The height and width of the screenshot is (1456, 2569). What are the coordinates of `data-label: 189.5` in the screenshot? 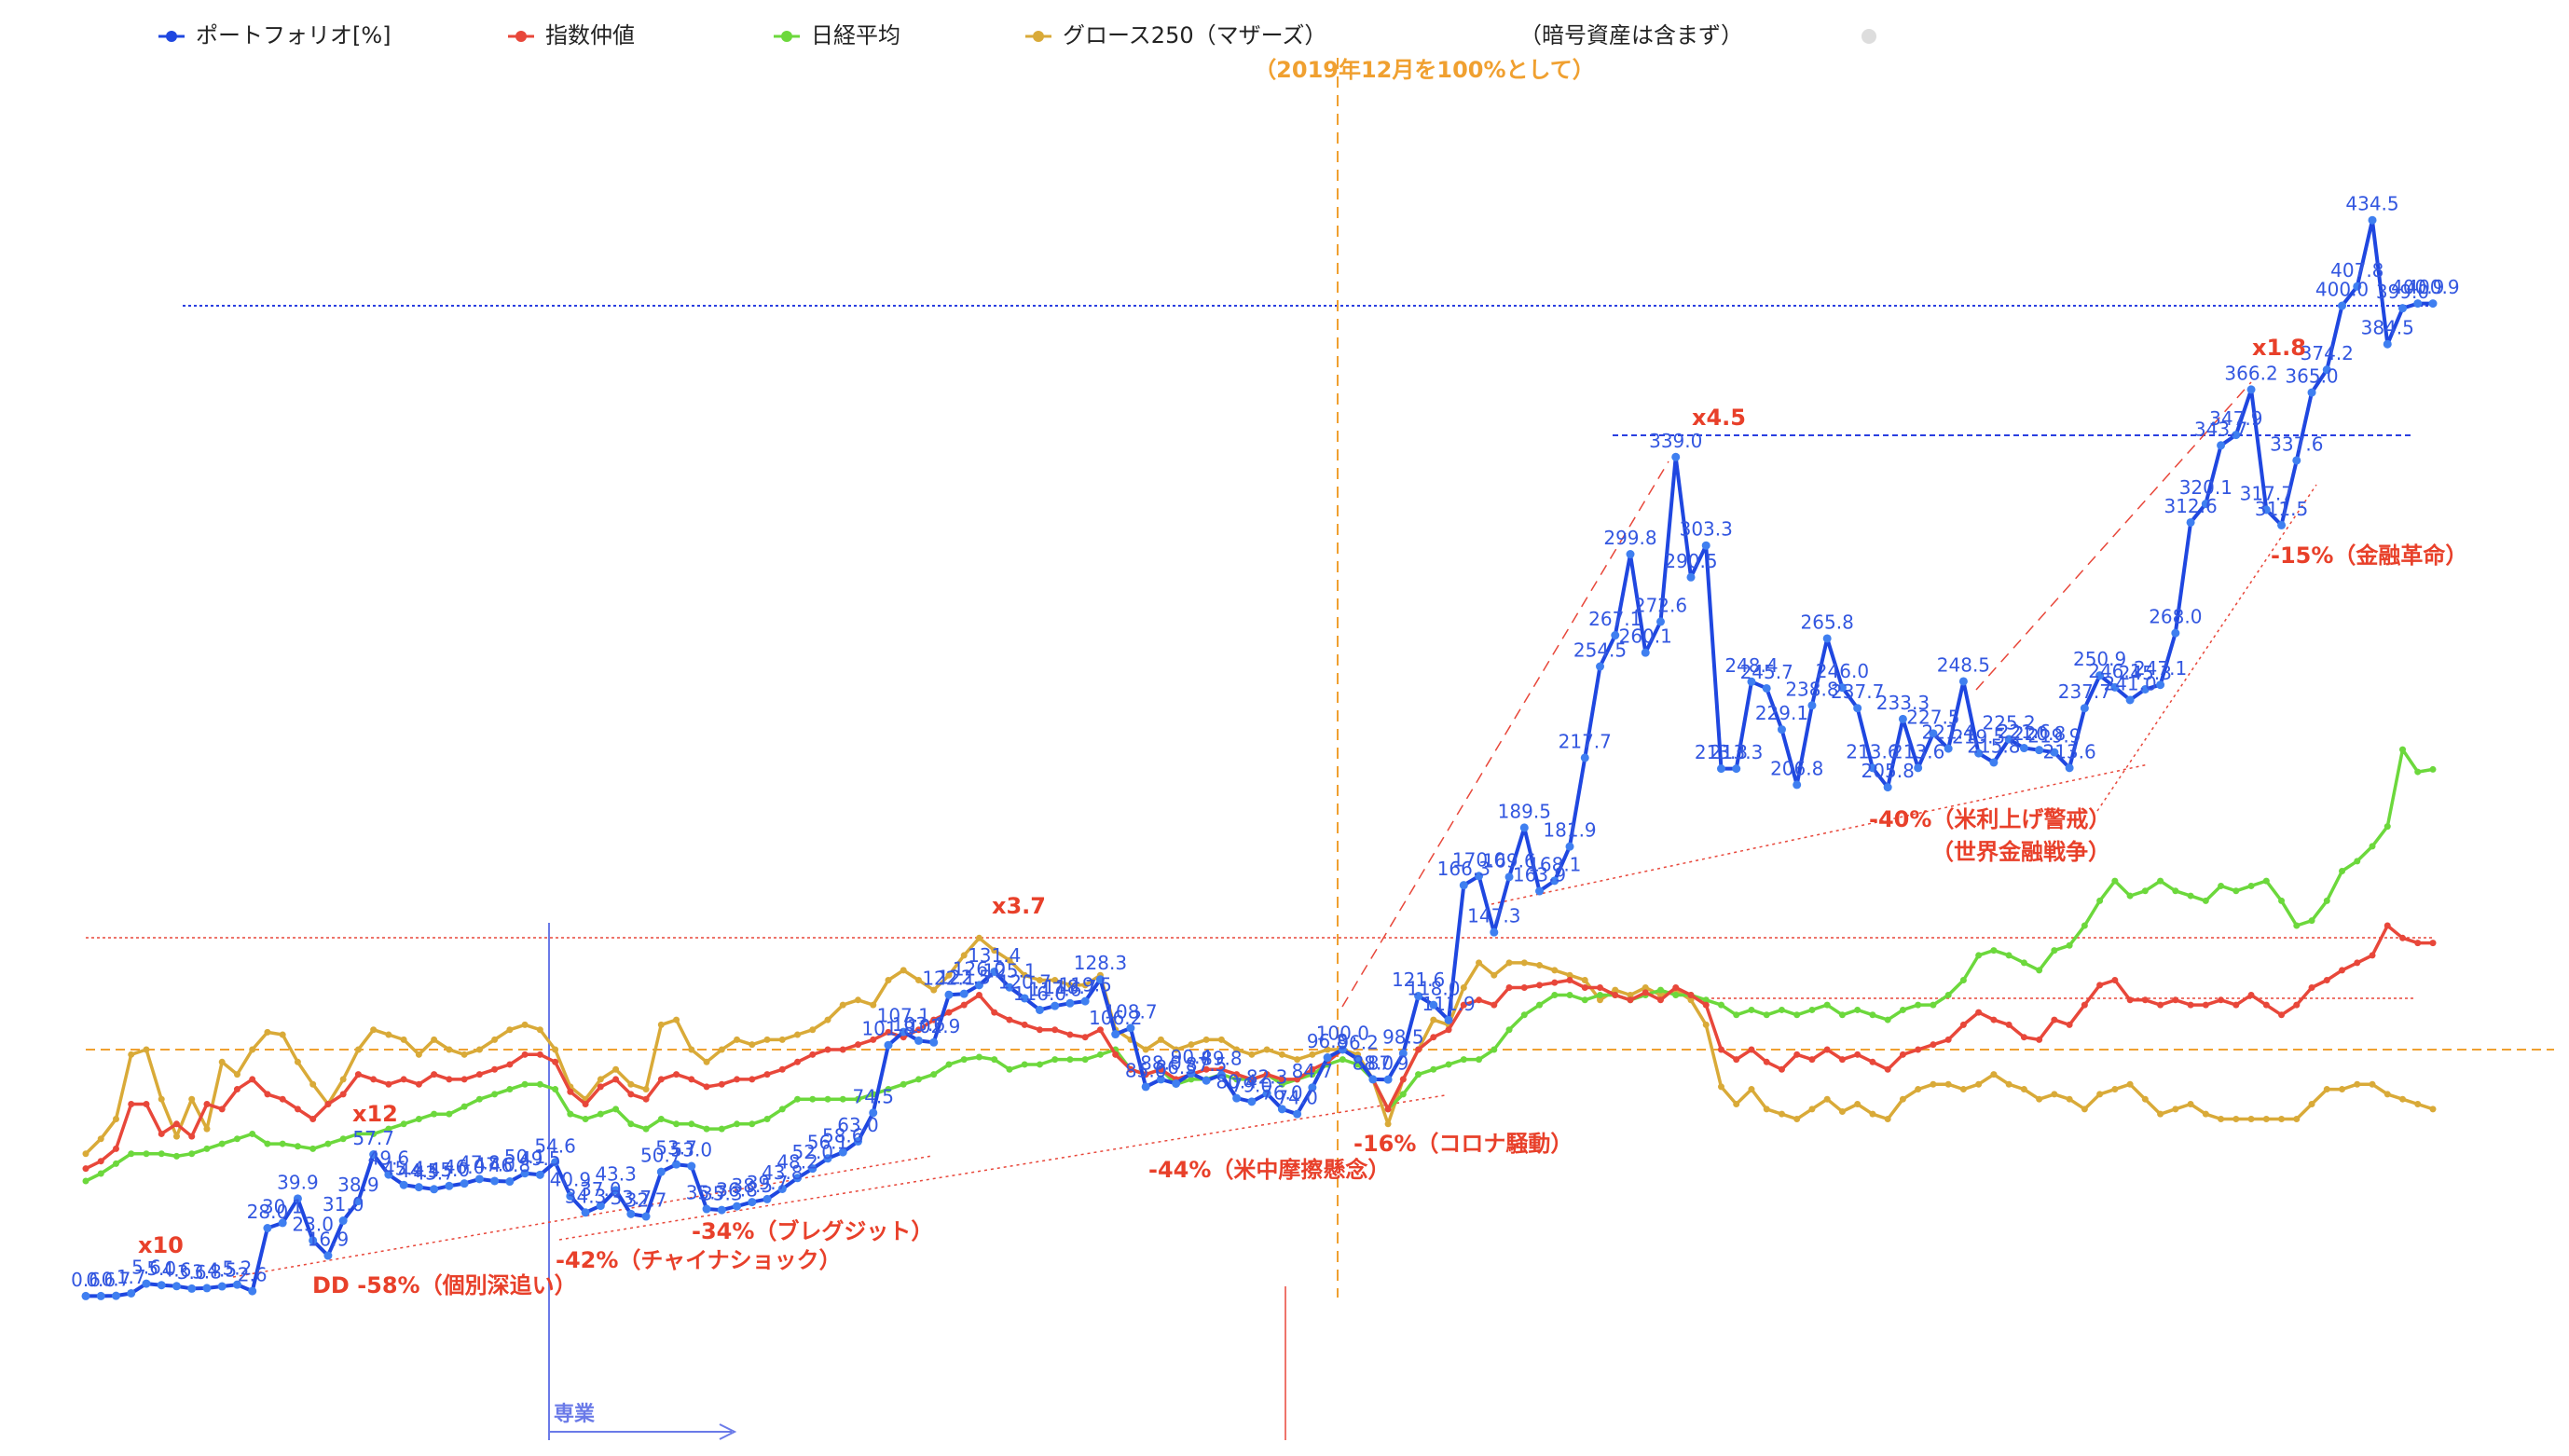 It's located at (1524, 811).